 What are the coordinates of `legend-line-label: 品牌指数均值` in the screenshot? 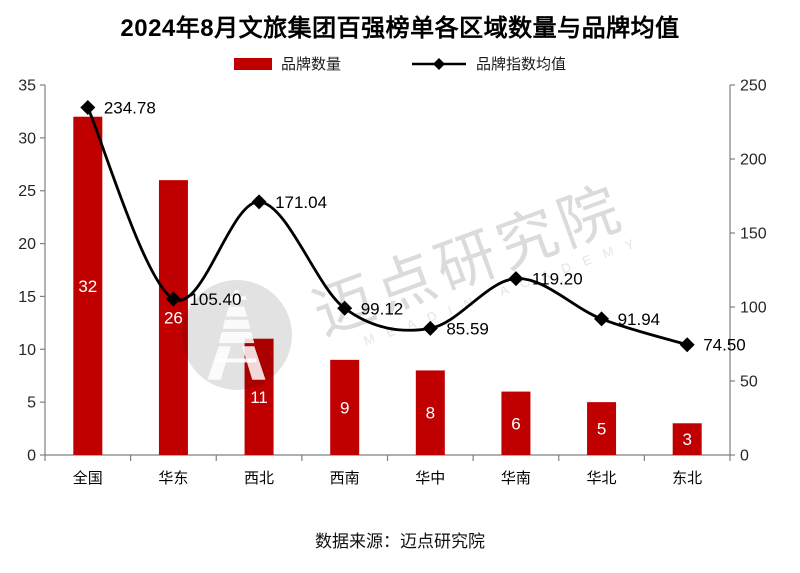 It's located at (521, 64).